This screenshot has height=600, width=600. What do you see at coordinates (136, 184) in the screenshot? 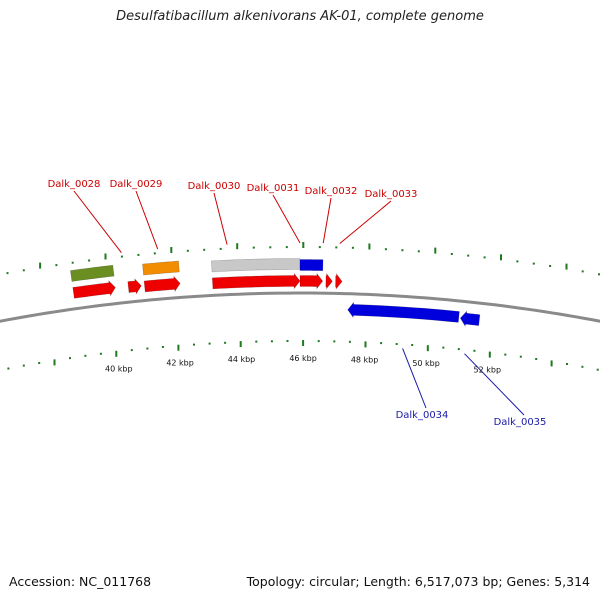
I see `gene-label-top: Dalk_0029` at bounding box center [136, 184].